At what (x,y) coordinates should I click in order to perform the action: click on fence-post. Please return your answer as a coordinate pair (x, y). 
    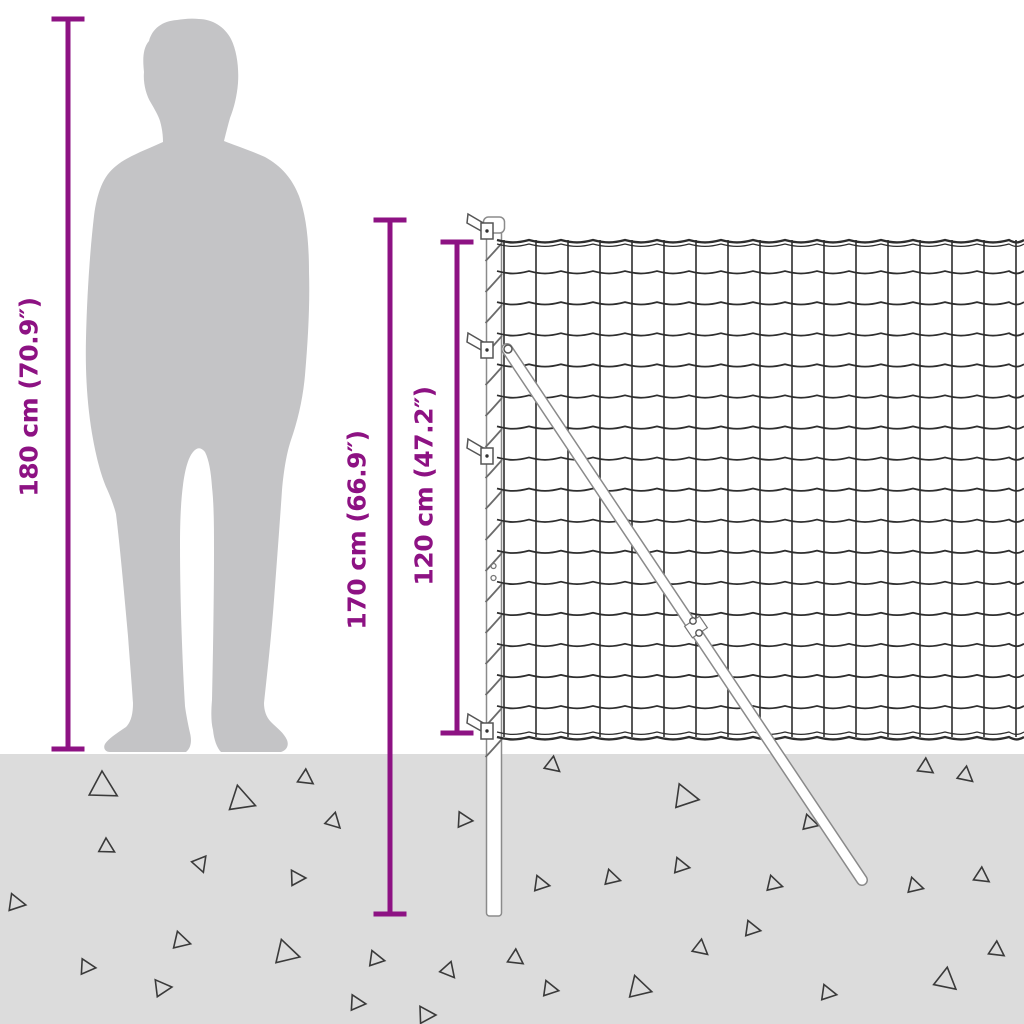
    Looking at the image, I should click on (494, 566).